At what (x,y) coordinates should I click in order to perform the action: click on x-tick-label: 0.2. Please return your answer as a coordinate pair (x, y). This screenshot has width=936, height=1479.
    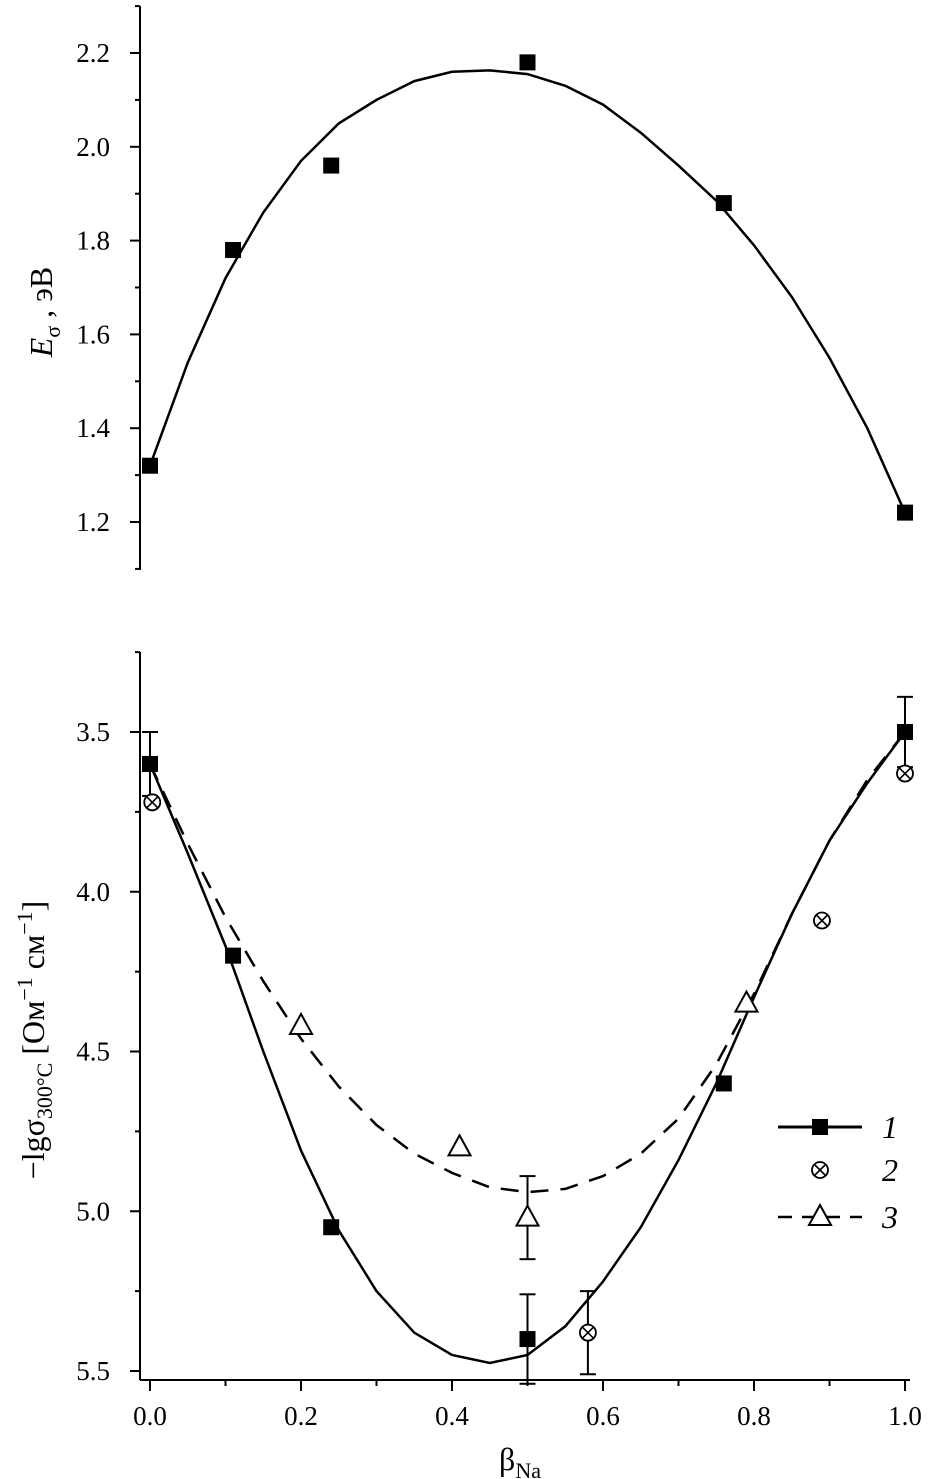
    Looking at the image, I should click on (301, 1416).